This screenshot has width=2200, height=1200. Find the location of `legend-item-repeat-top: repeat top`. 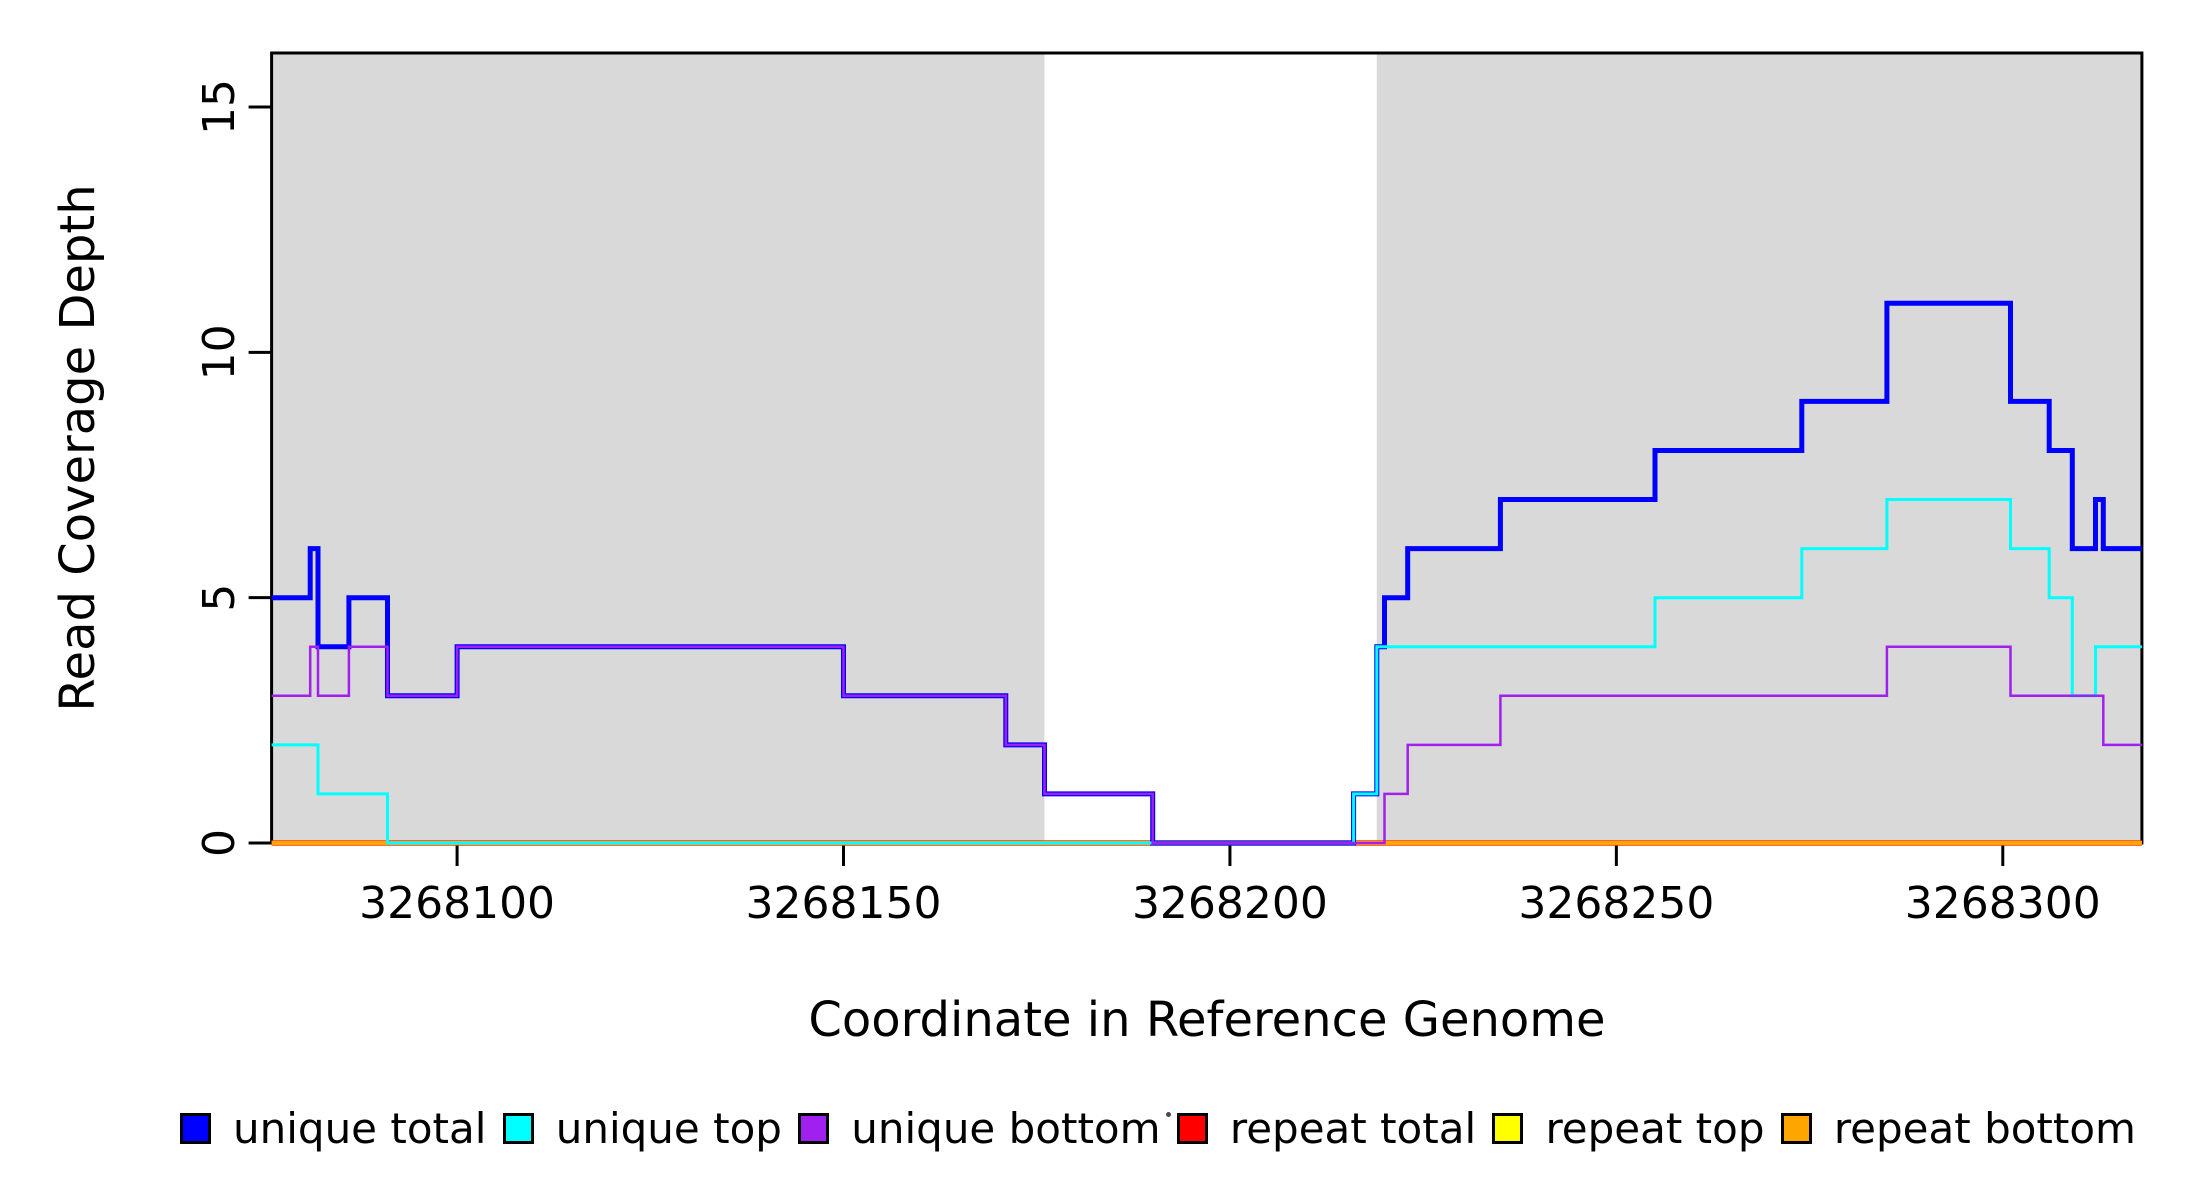

legend-item-repeat-top: repeat top is located at coordinates (1628, 1128).